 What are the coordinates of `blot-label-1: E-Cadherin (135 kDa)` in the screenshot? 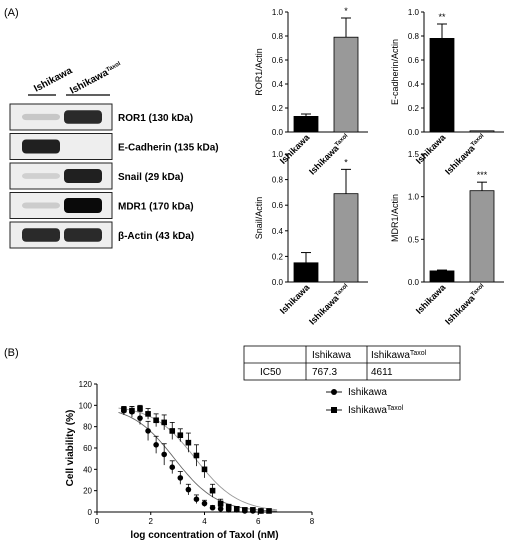 It's located at (168, 148).